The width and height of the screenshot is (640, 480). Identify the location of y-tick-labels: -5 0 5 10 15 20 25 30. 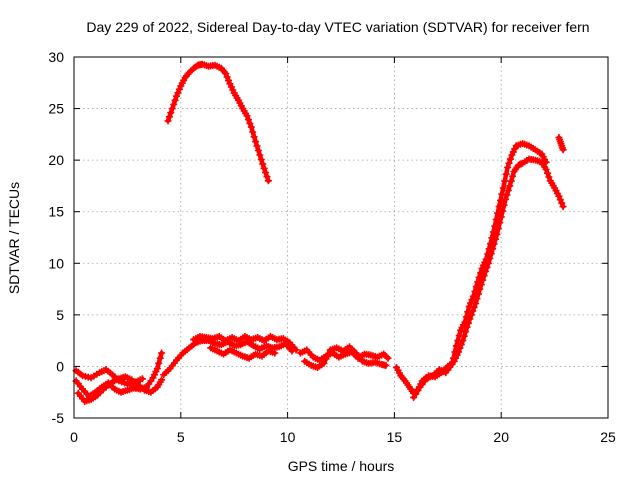
(56, 237).